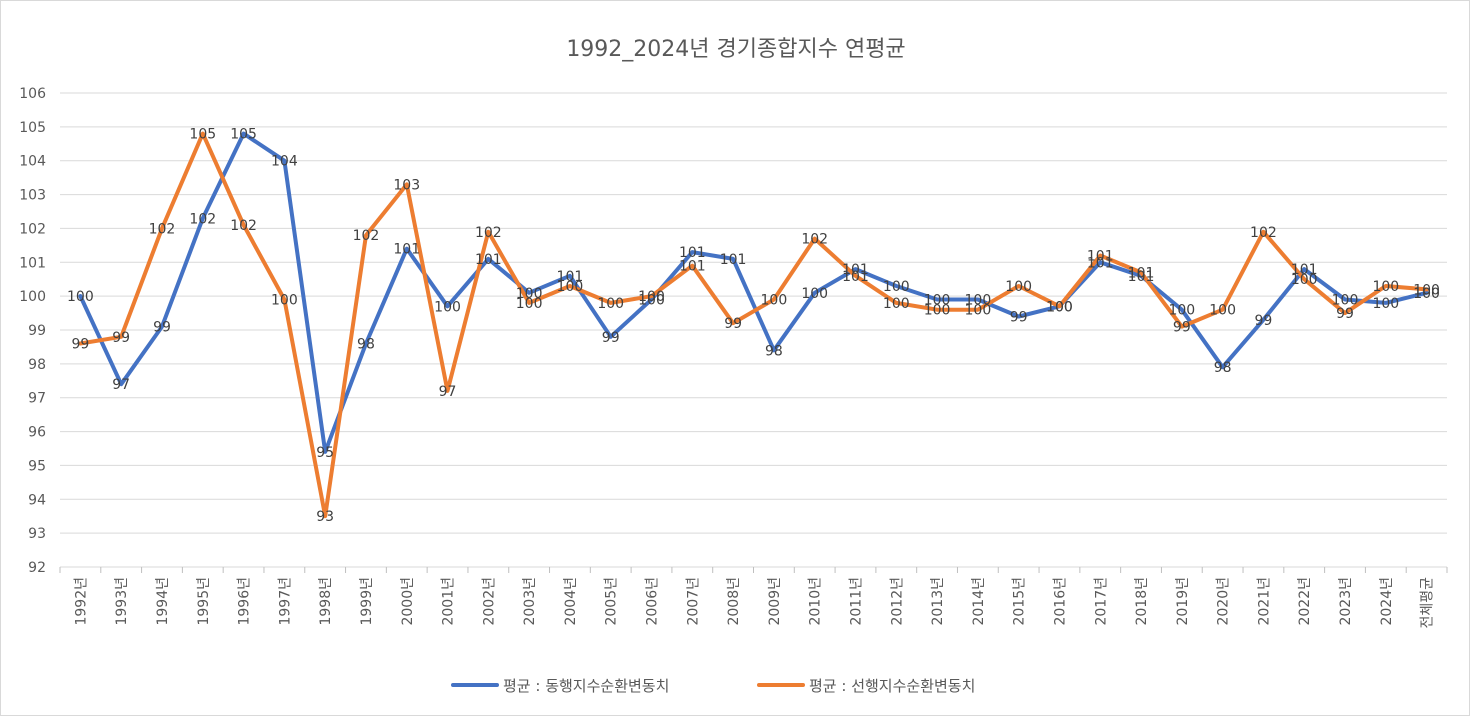  Describe the element at coordinates (37, 534) in the screenshot. I see `y-tick-label: 93` at that location.